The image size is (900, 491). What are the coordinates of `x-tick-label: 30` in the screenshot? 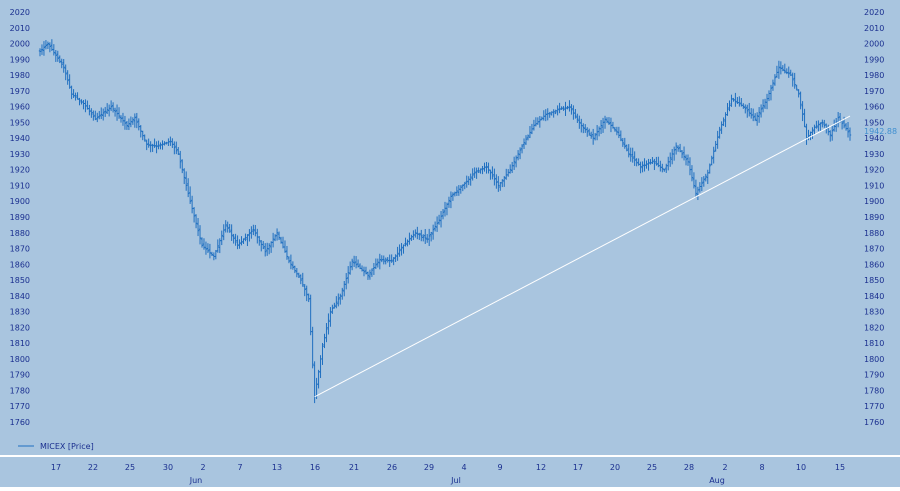 It's located at (168, 467).